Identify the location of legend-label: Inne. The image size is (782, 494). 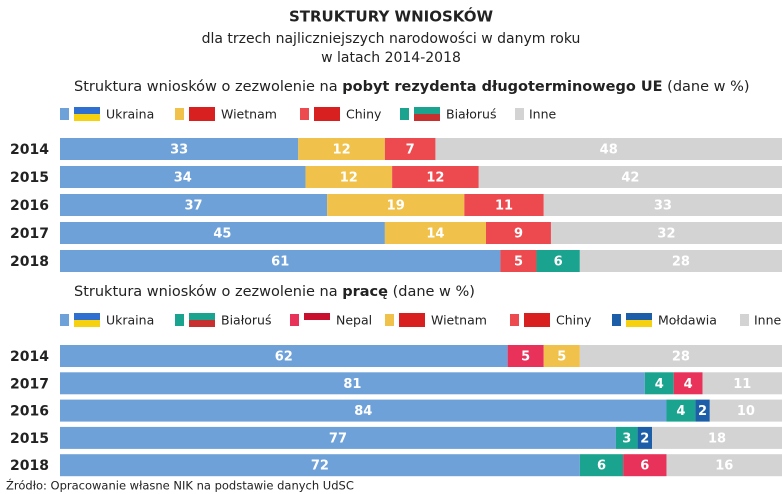
(768, 320).